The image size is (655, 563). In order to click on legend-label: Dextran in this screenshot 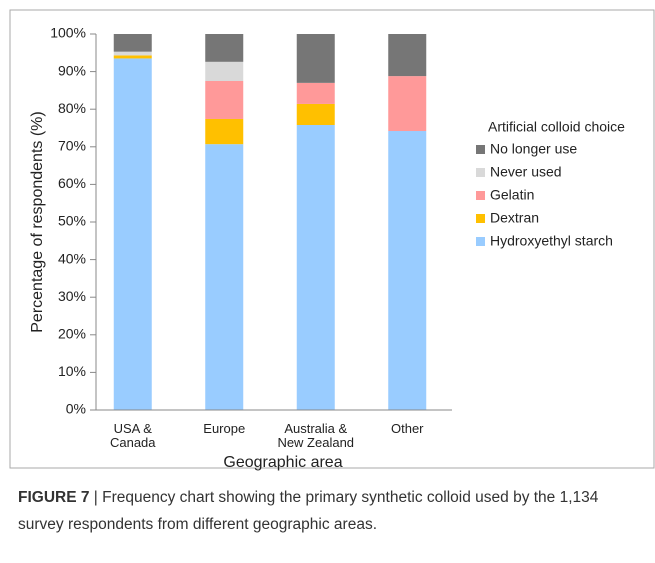, I will do `click(514, 218)`.